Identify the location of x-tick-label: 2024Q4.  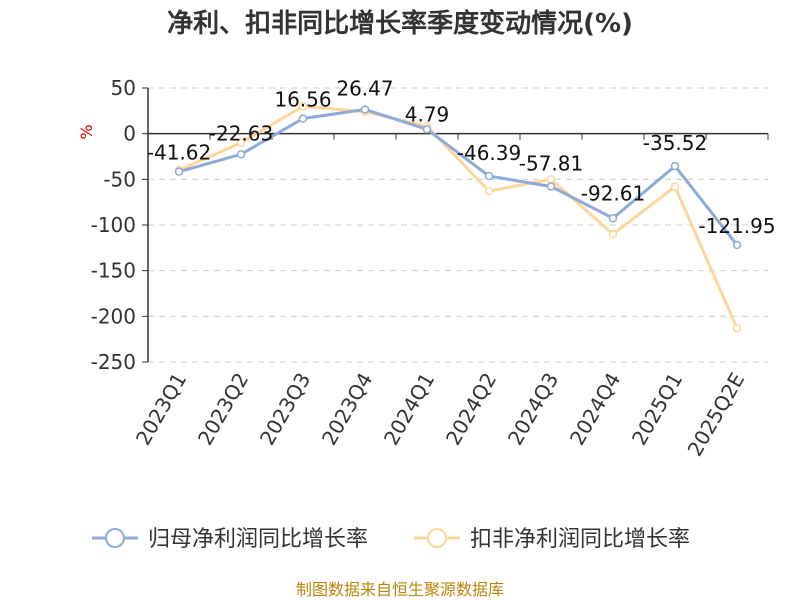
(595, 409).